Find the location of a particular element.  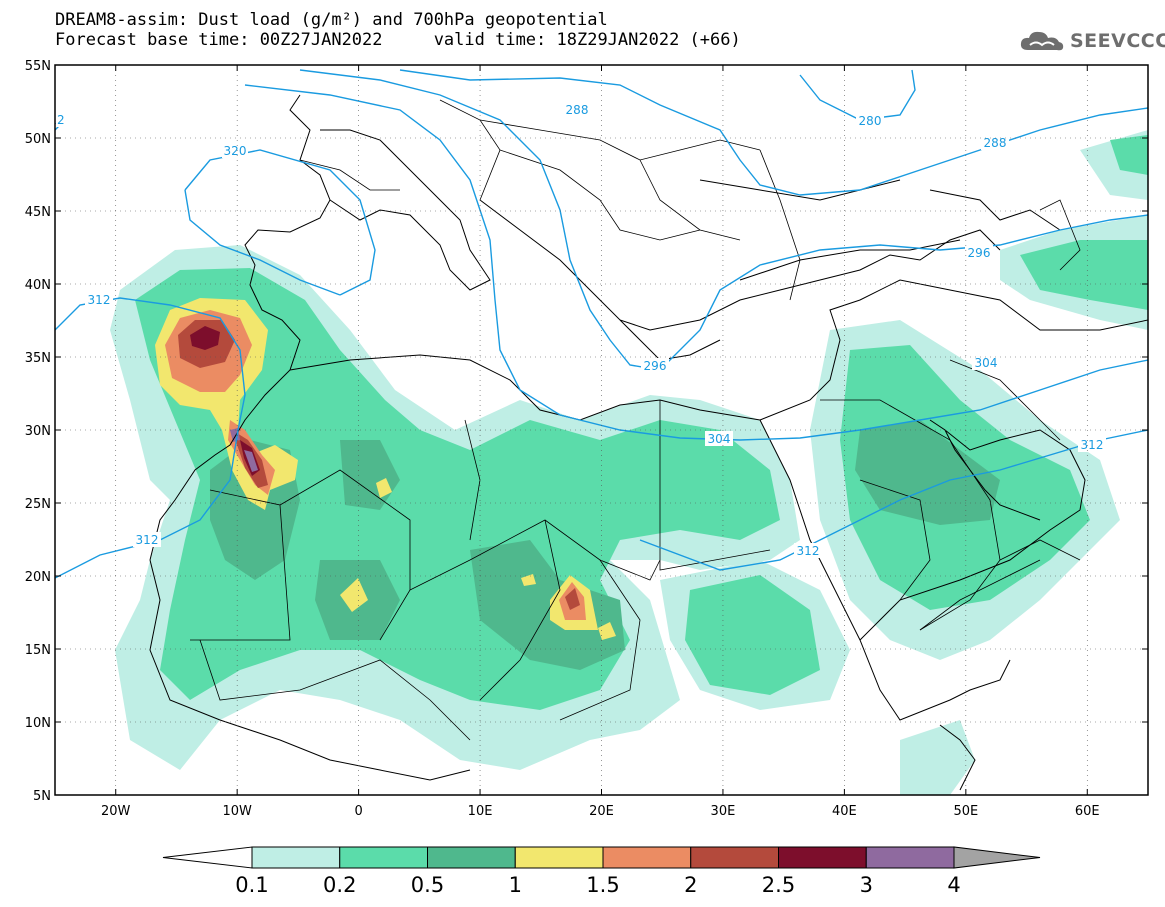

cloud-icon is located at coordinates (1042, 41).